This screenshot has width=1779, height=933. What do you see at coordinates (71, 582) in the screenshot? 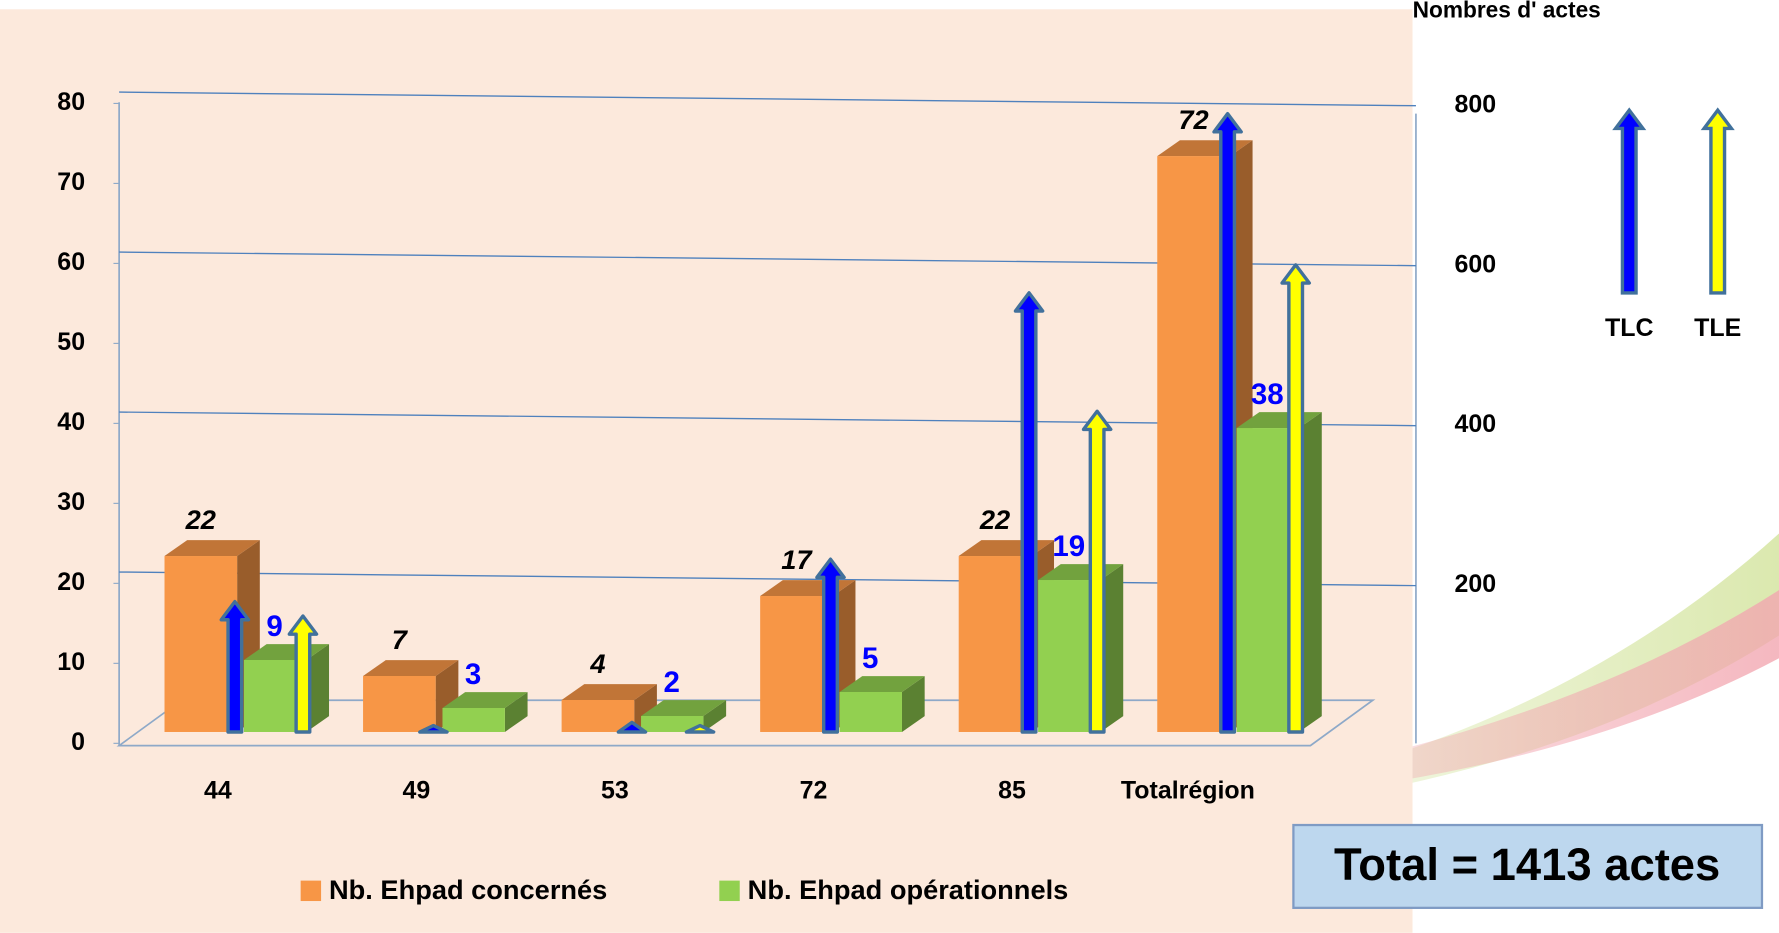
I see `y-tick-label: 20` at bounding box center [71, 582].